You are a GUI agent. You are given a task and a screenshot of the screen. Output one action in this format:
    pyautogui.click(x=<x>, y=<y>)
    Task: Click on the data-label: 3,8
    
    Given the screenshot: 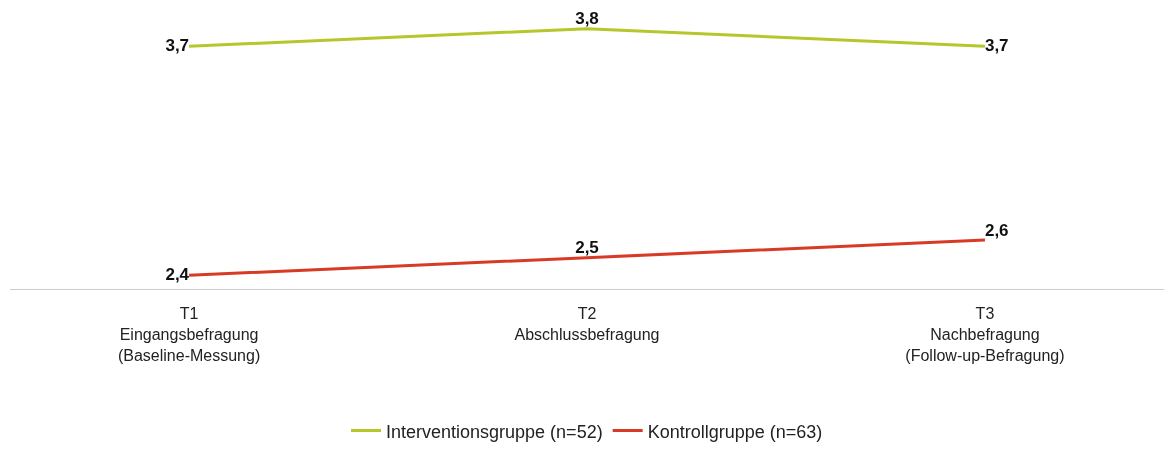 What is the action you would take?
    pyautogui.click(x=587, y=19)
    